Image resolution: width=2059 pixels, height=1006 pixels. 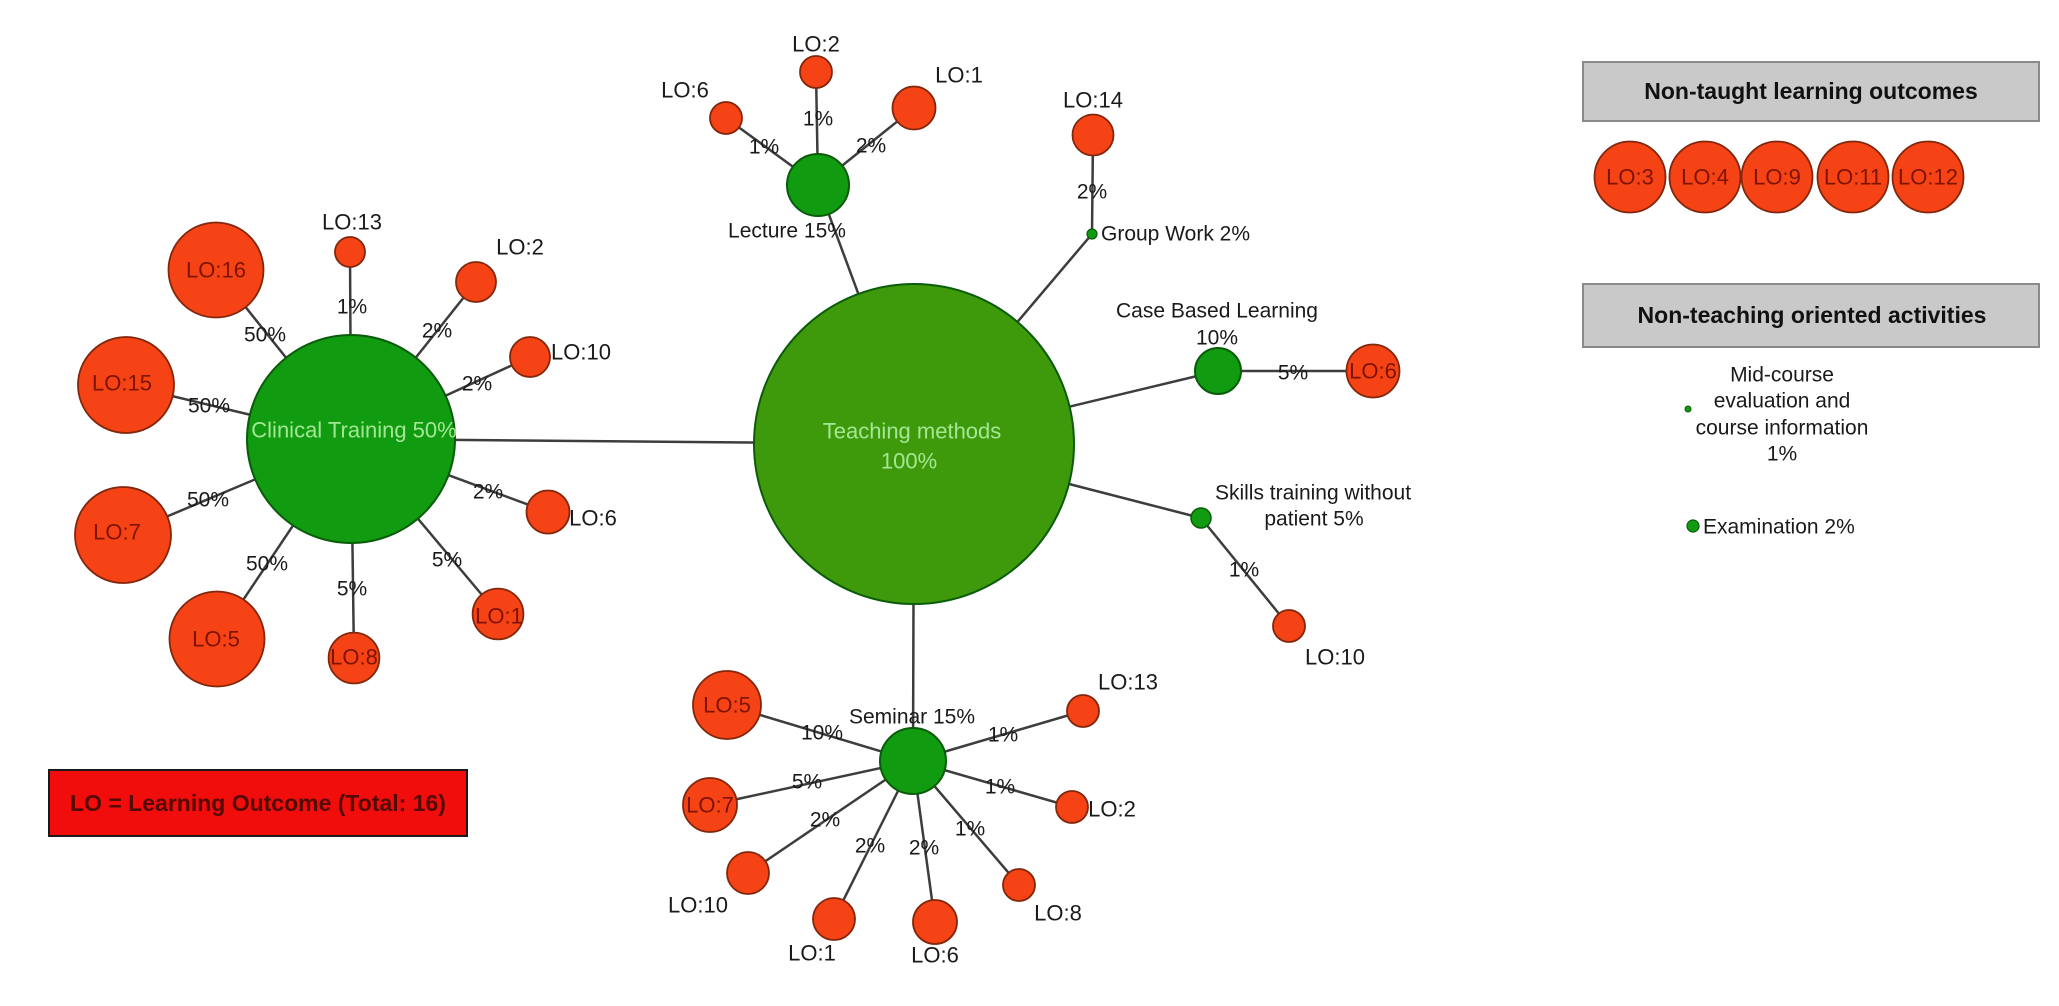 I want to click on svg-text: Seminar 15%, so click(x=912, y=717).